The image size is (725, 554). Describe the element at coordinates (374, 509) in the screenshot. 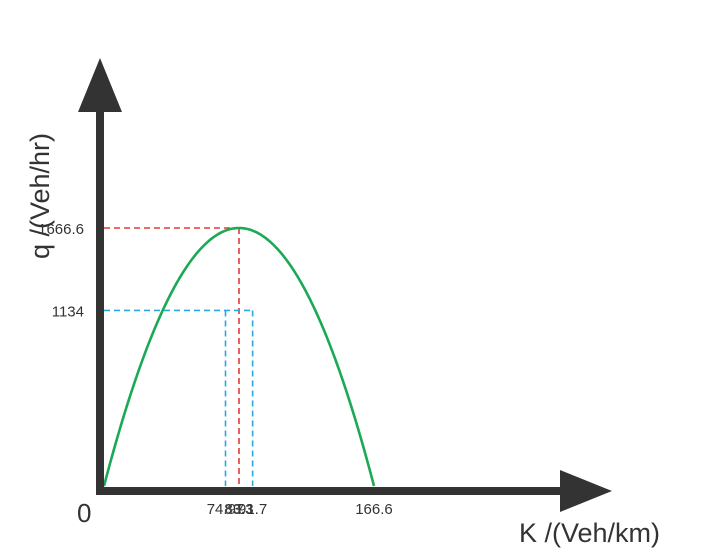

I see `x-tick-label: 166.6` at that location.